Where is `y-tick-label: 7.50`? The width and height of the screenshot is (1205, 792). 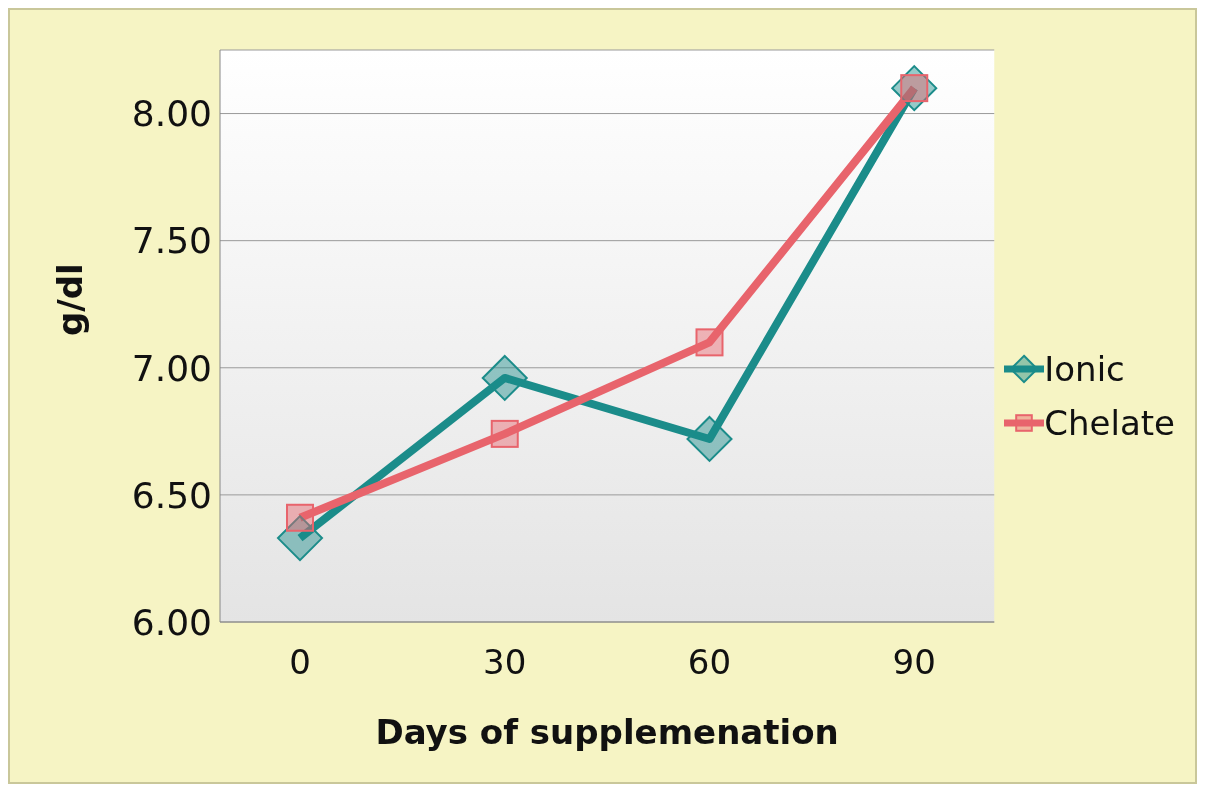
y-tick-label: 7.50 is located at coordinates (171, 241).